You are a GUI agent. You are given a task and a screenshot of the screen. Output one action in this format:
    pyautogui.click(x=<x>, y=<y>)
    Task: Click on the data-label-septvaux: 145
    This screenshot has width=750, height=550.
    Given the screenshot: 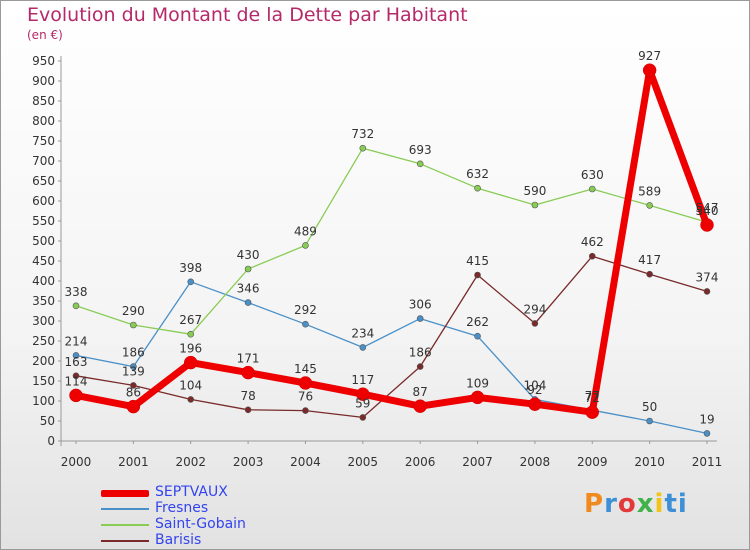 What is the action you would take?
    pyautogui.click(x=305, y=369)
    